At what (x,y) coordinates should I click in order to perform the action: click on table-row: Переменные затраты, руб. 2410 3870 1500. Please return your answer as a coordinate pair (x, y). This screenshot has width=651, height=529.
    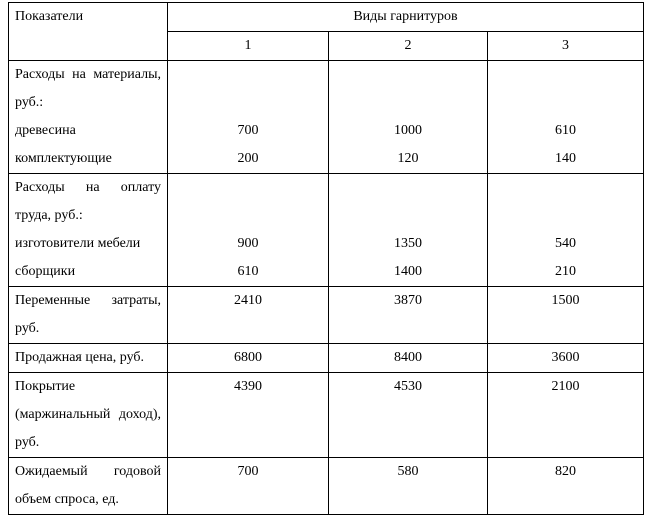
    Looking at the image, I should click on (326, 315).